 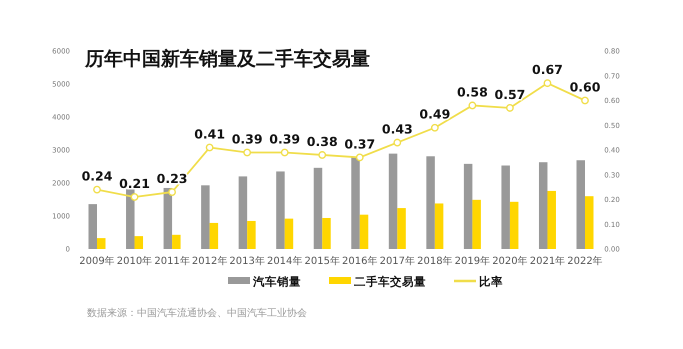 I want to click on data-label: 0.38, so click(x=322, y=141).